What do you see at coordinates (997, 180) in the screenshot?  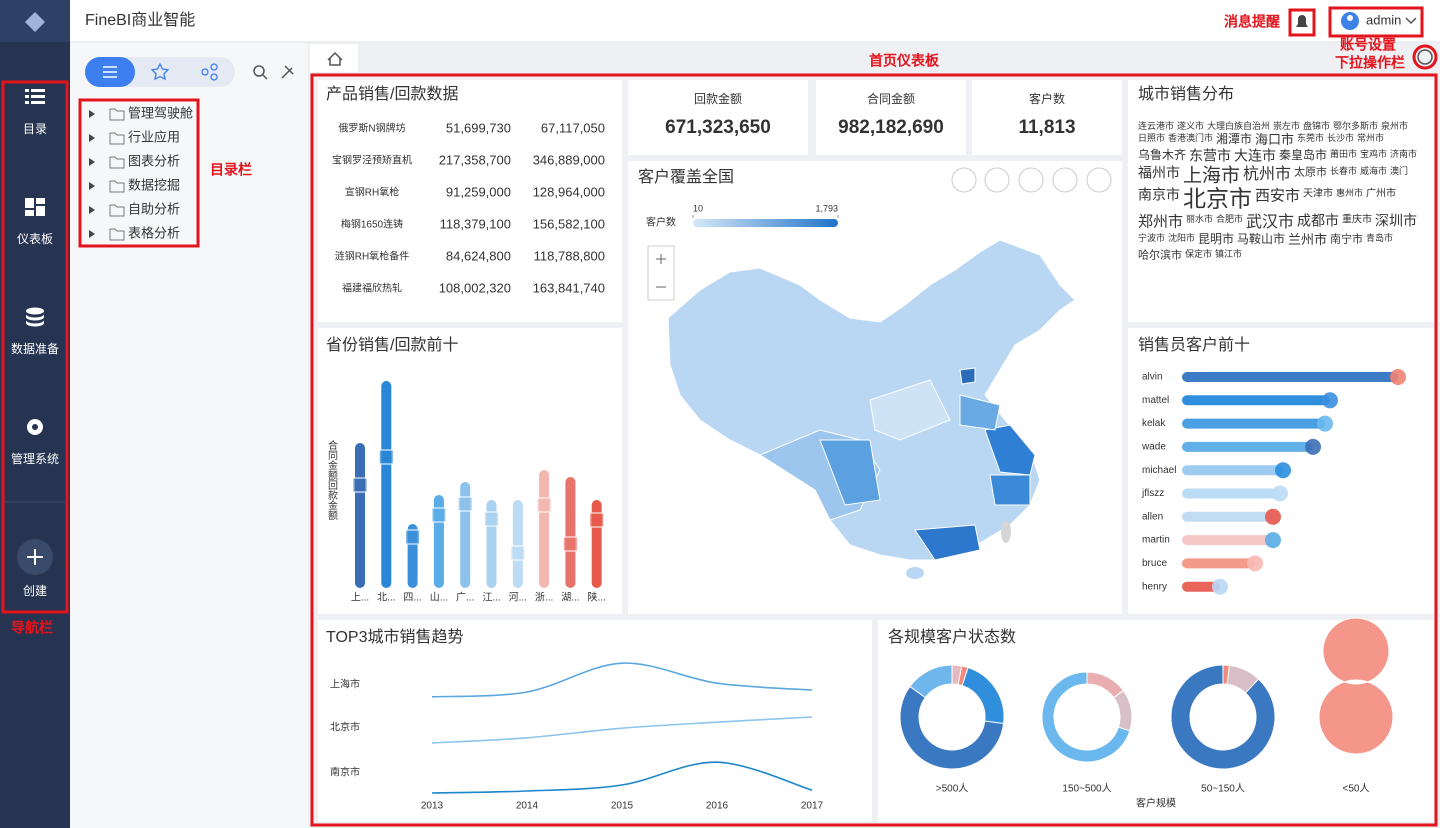 I see `expand-button` at bounding box center [997, 180].